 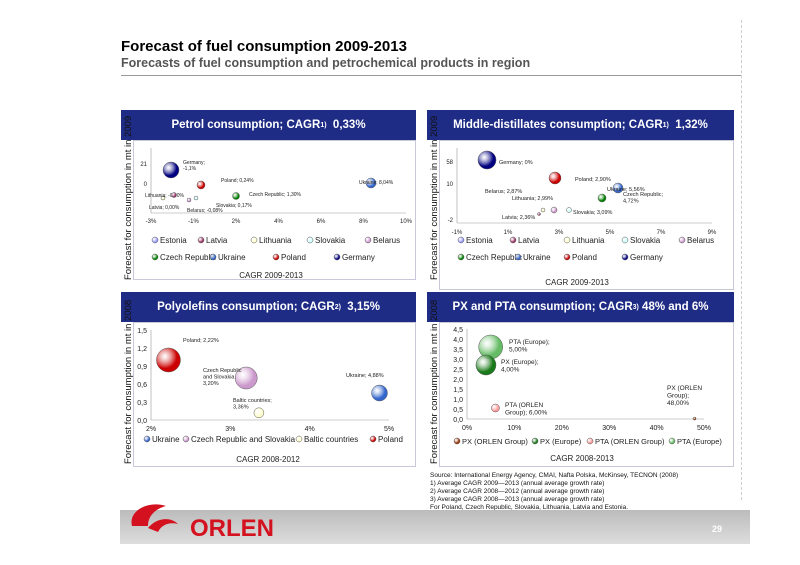 What do you see at coordinates (458, 380) in the screenshot?
I see `pxpta-y-tick-label: 2,0` at bounding box center [458, 380].